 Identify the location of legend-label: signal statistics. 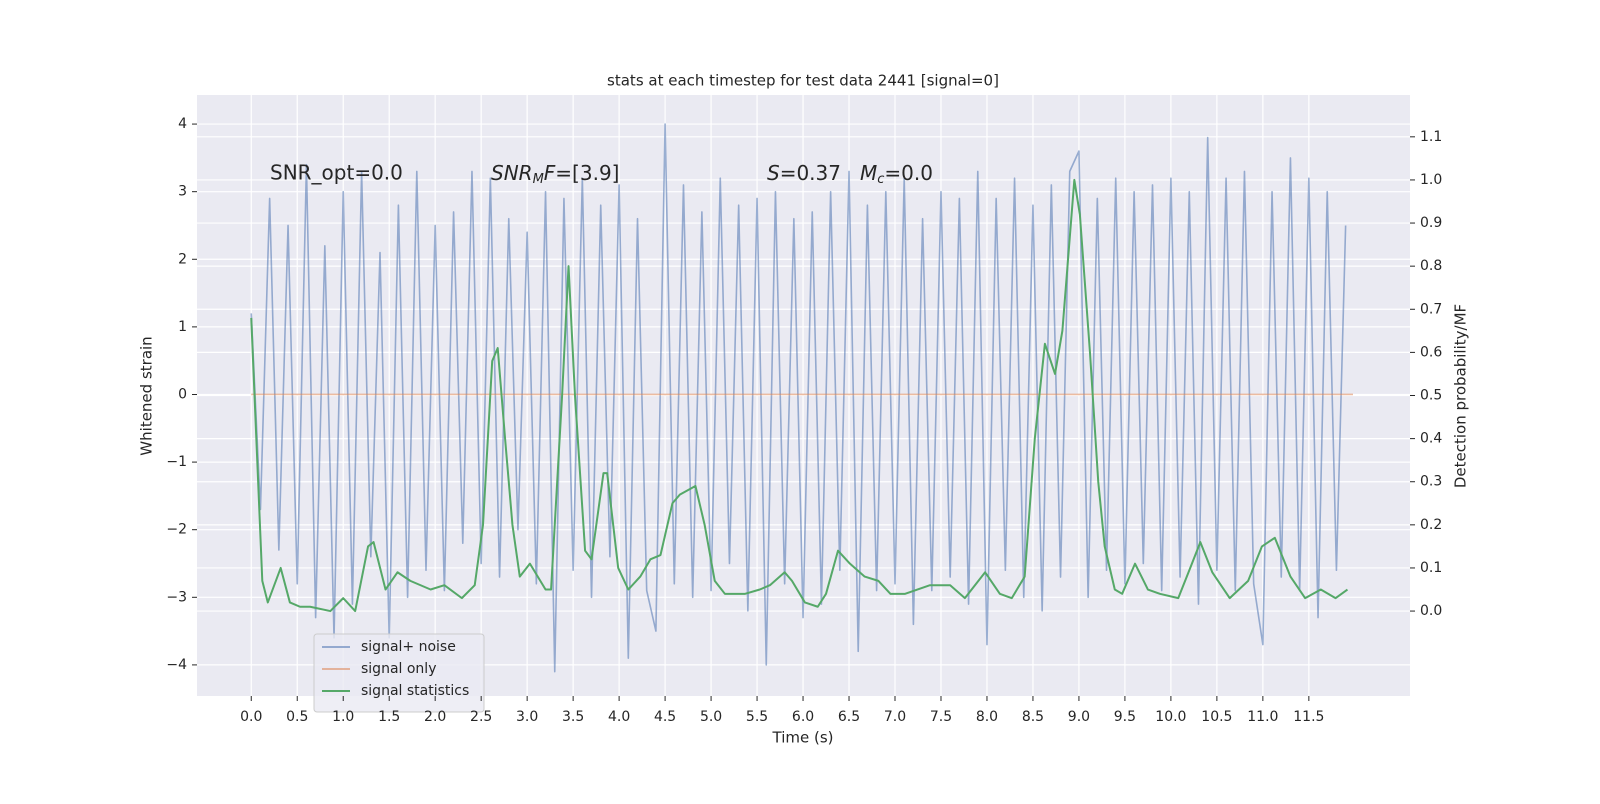
(415, 691).